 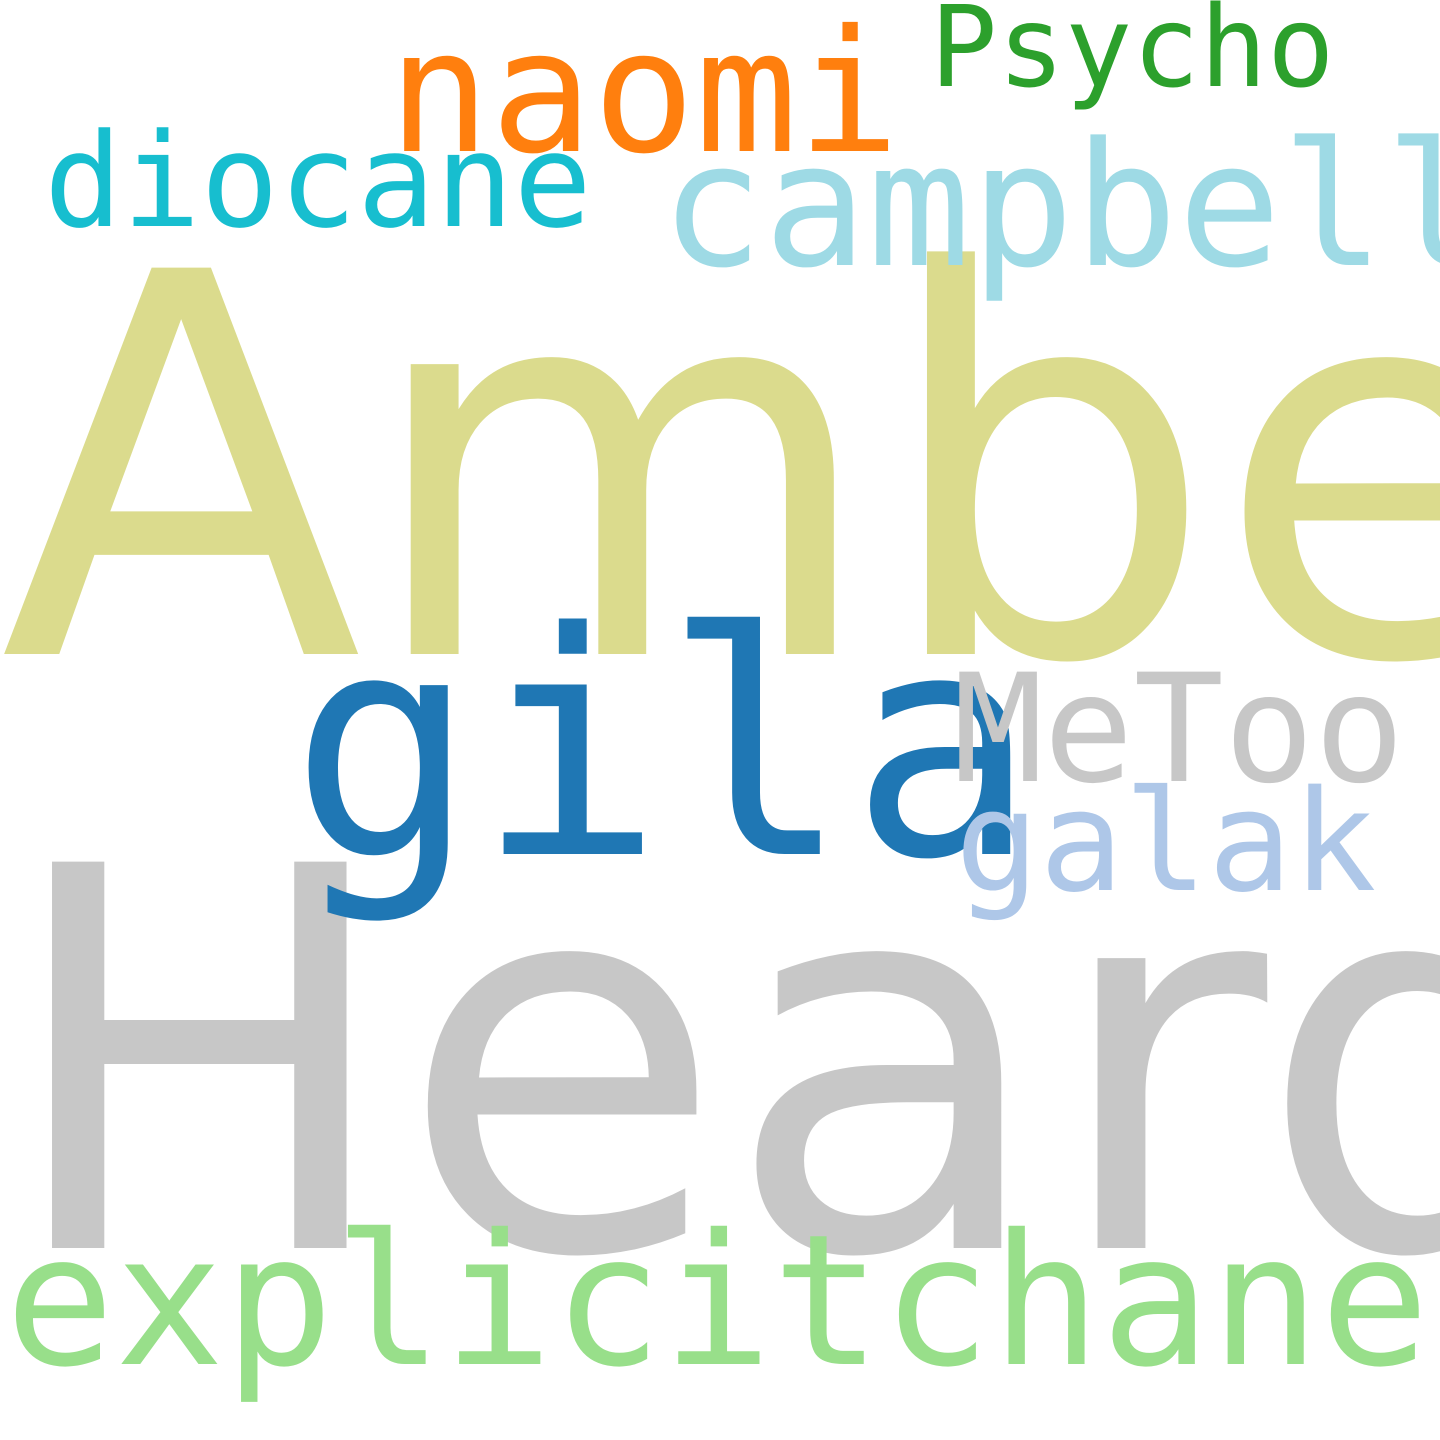 What do you see at coordinates (663, 747) in the screenshot?
I see `word-gila: gila` at bounding box center [663, 747].